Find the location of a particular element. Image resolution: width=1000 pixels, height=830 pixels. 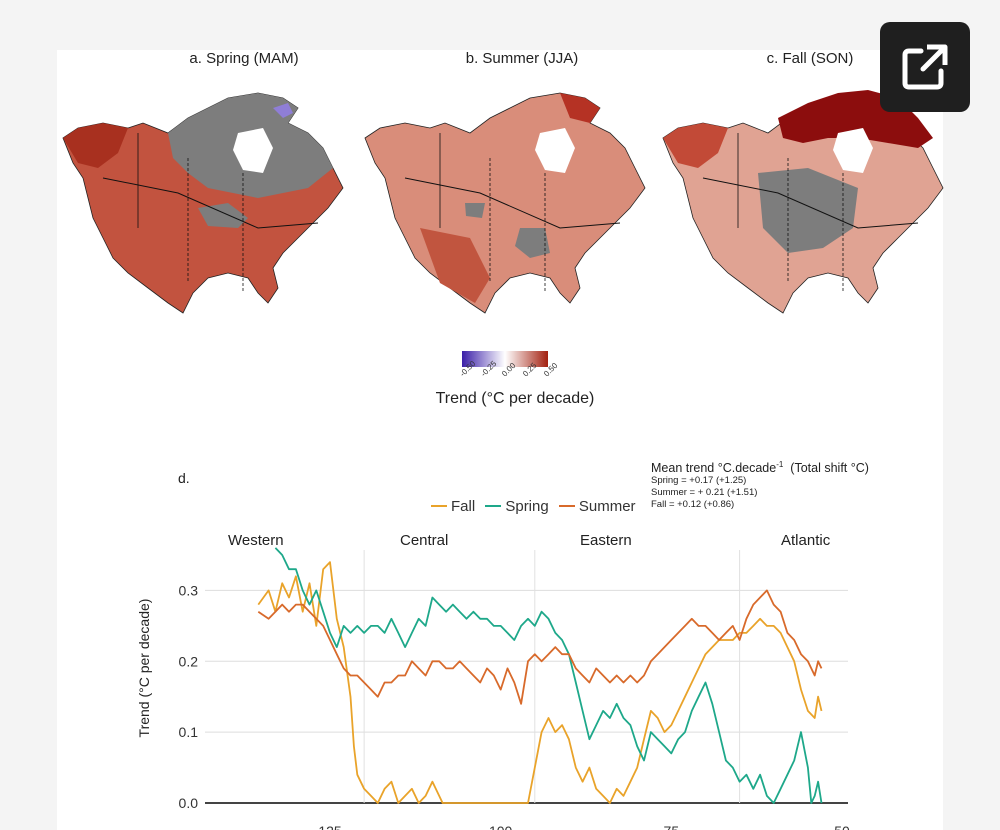

x-tick-label: 75 is located at coordinates (672, 826).